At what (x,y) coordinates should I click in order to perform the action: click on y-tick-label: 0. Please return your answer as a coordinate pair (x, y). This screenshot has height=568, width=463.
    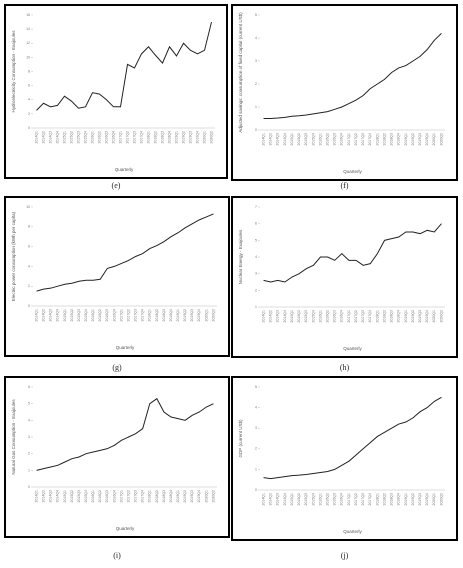
    Looking at the image, I should click on (256, 490).